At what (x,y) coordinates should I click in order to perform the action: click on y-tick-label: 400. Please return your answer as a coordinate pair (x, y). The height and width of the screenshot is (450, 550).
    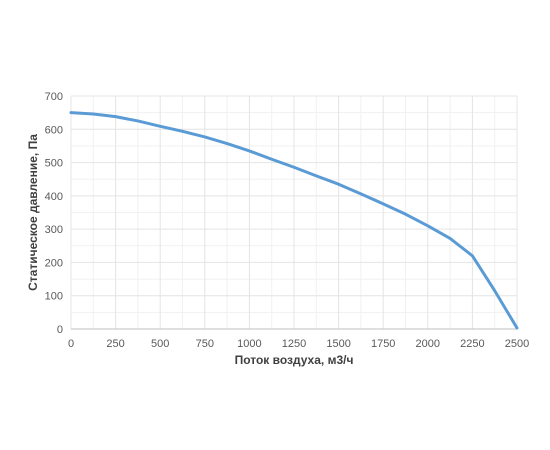
    Looking at the image, I should click on (54, 197).